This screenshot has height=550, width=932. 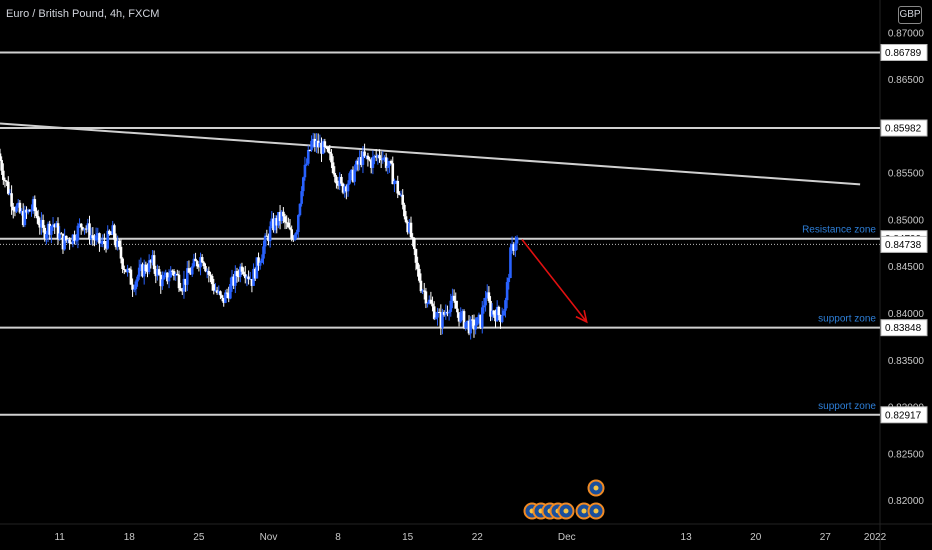 I want to click on x-tick-label: 11, so click(x=59, y=537).